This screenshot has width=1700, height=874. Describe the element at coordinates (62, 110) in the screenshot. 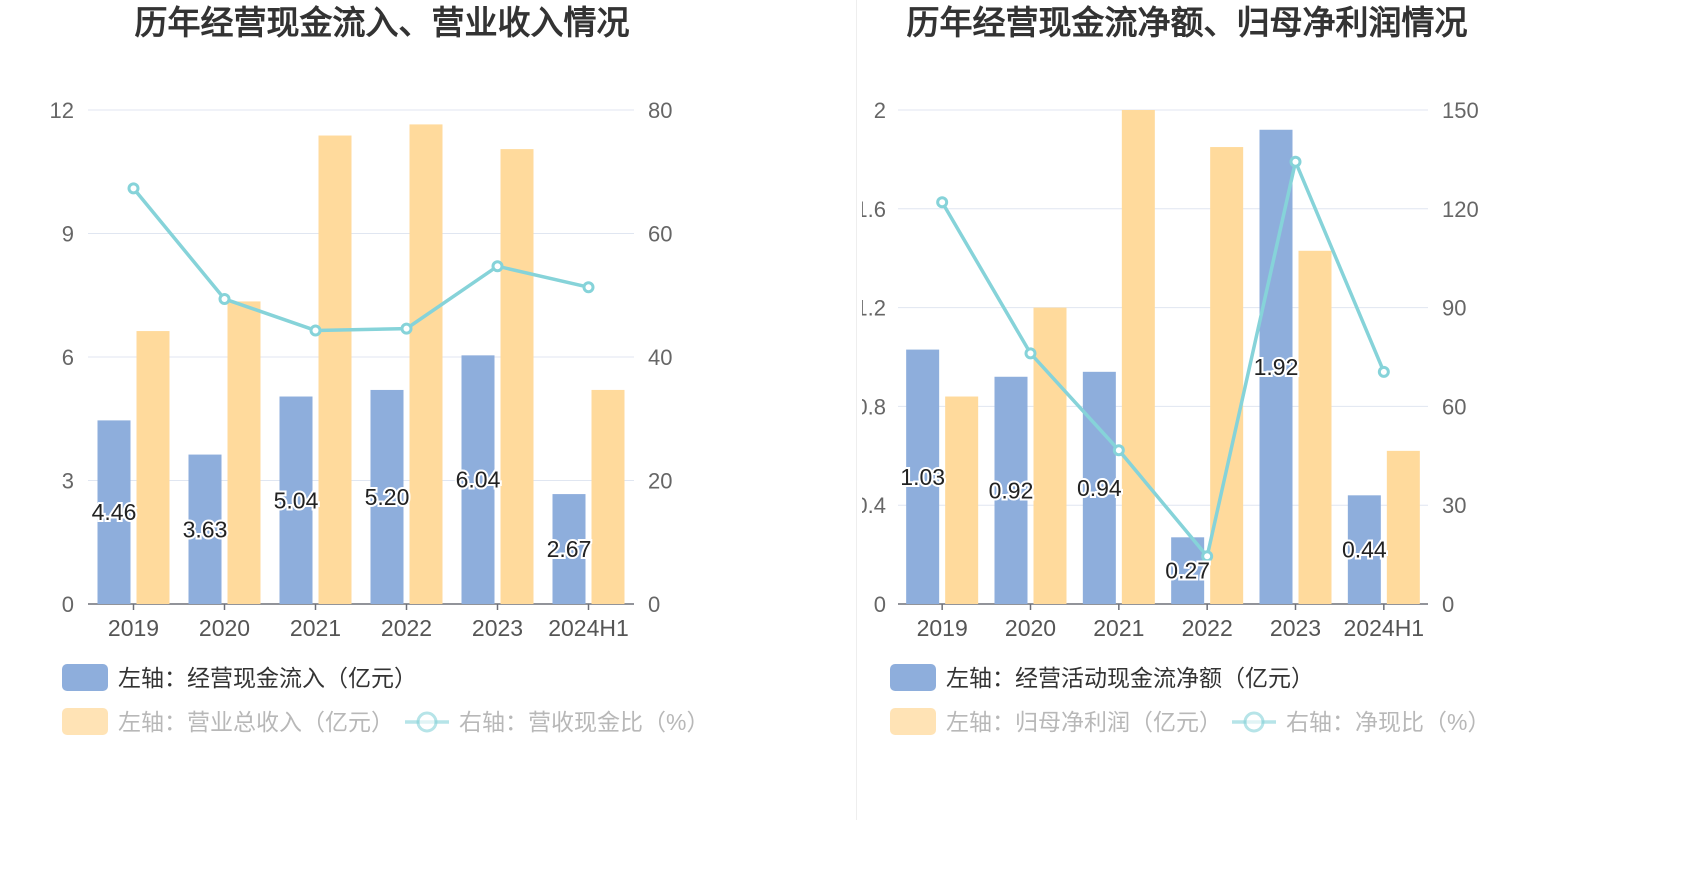

I see `left-axis-tick: 12` at that location.